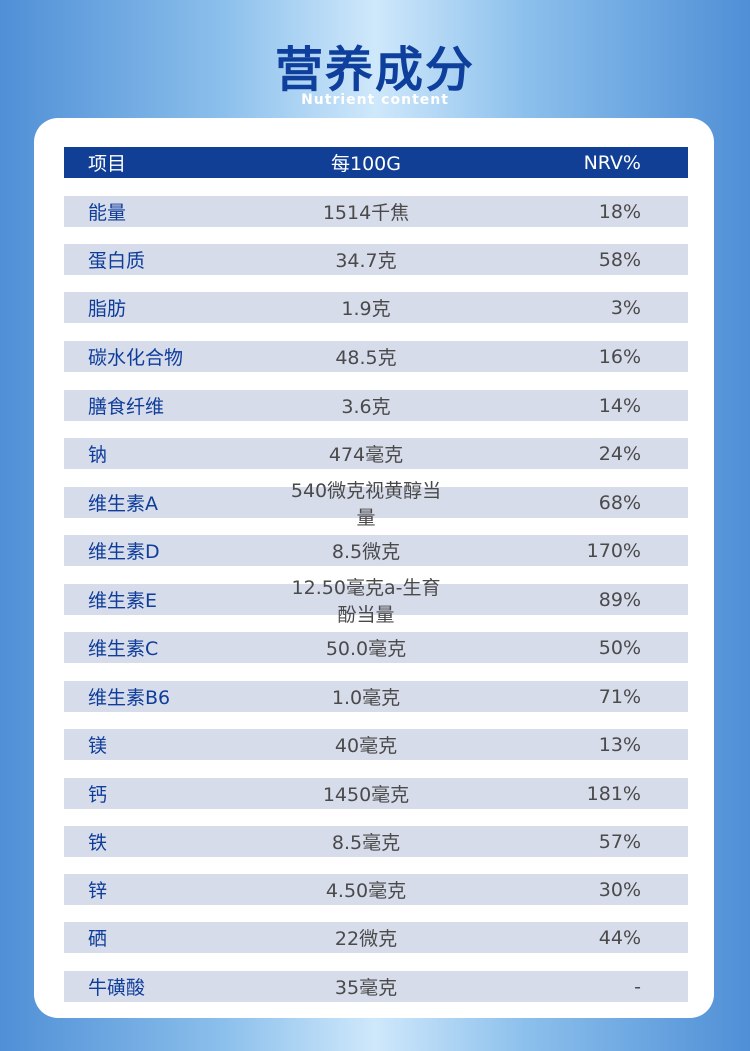  What do you see at coordinates (619, 937) in the screenshot?
I see `nutrient-nrv: 44%` at bounding box center [619, 937].